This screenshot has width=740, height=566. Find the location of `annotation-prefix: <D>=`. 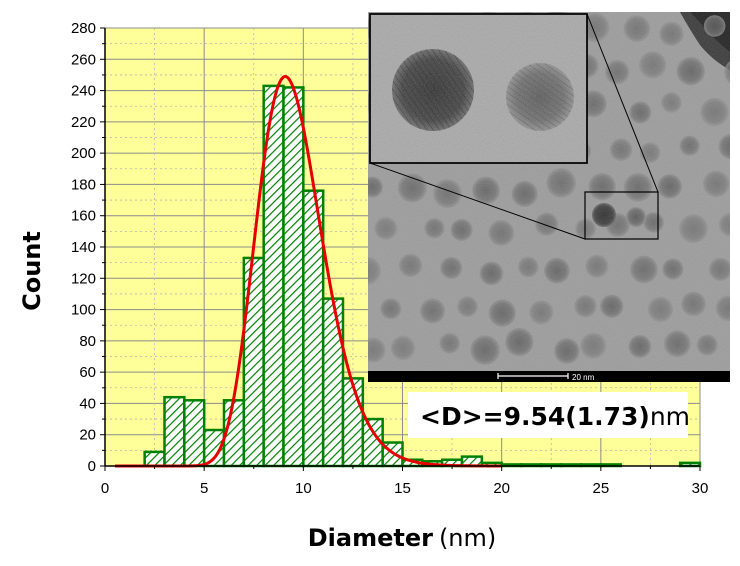

annotation-prefix: <D>= is located at coordinates (462, 416).